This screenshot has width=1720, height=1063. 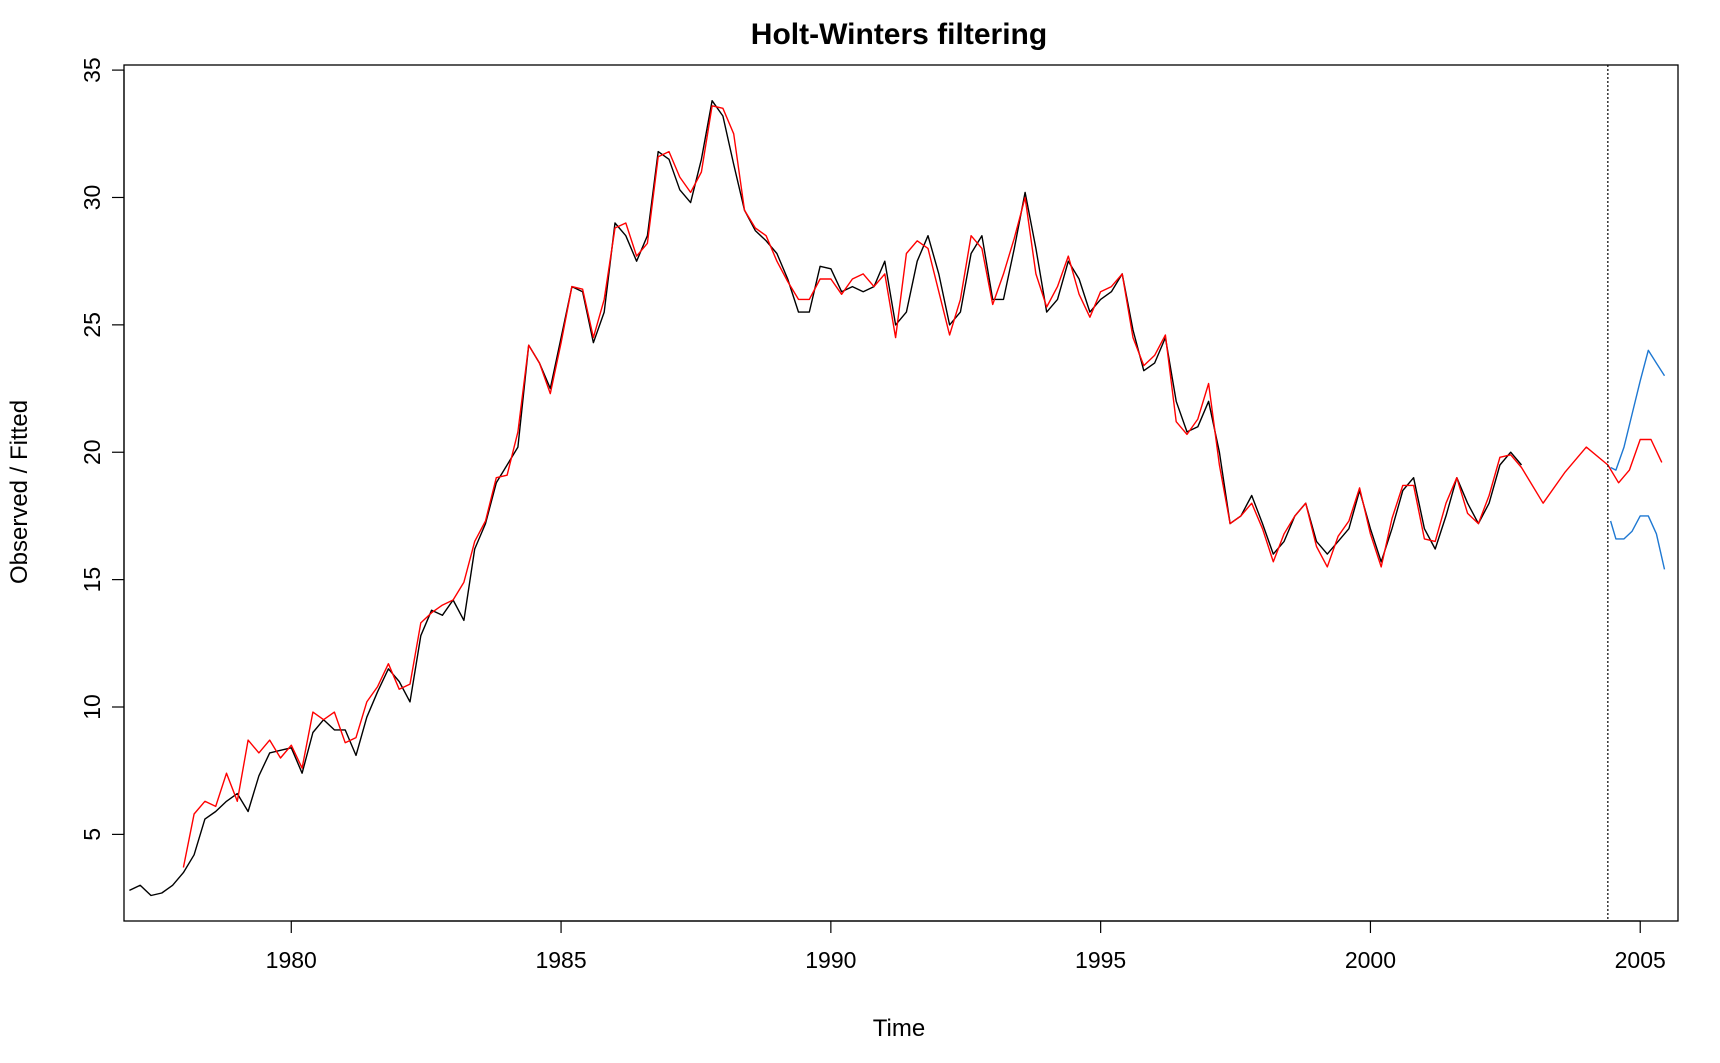 What do you see at coordinates (92, 707) in the screenshot?
I see `y-tick-label: 10` at bounding box center [92, 707].